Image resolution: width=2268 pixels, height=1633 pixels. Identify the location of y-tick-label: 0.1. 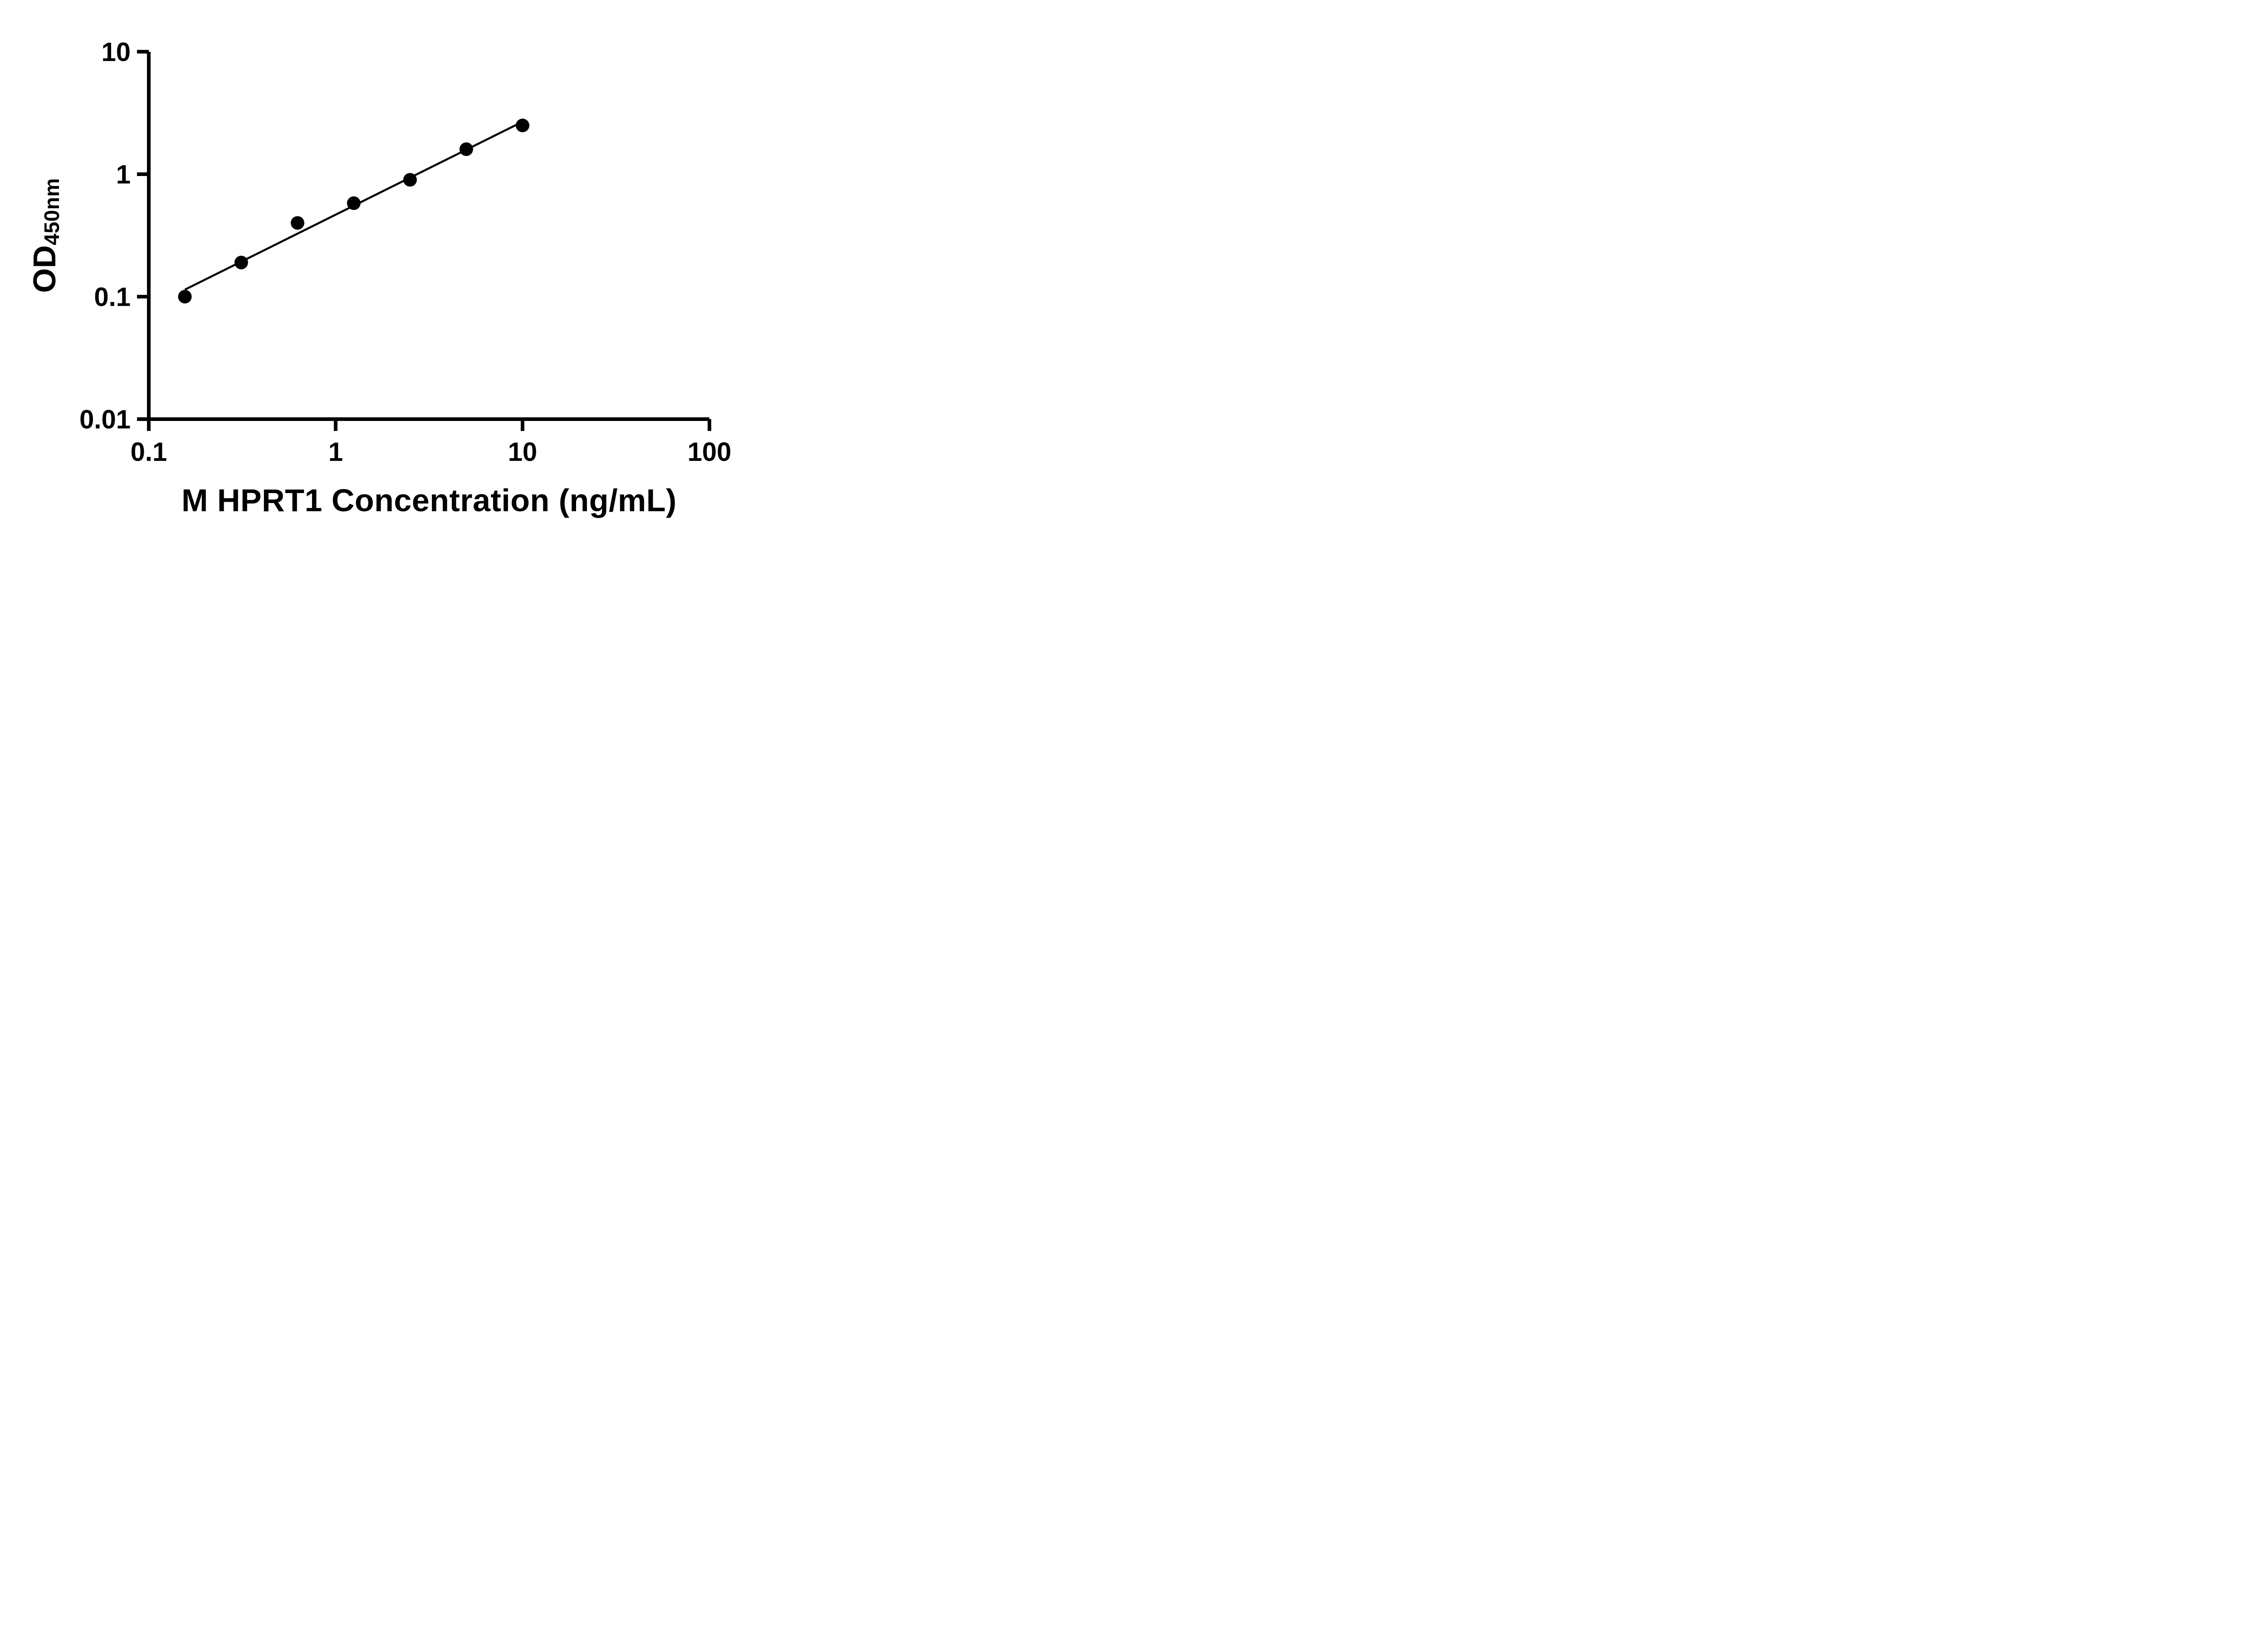
(113, 297).